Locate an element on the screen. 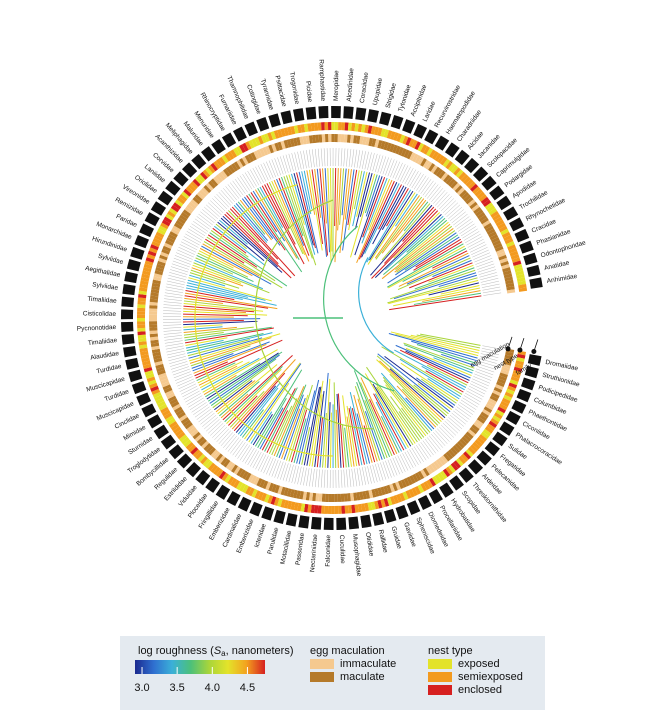 Image resolution: width=669 pixels, height=726 pixels. legend-swatch is located at coordinates (440, 690).